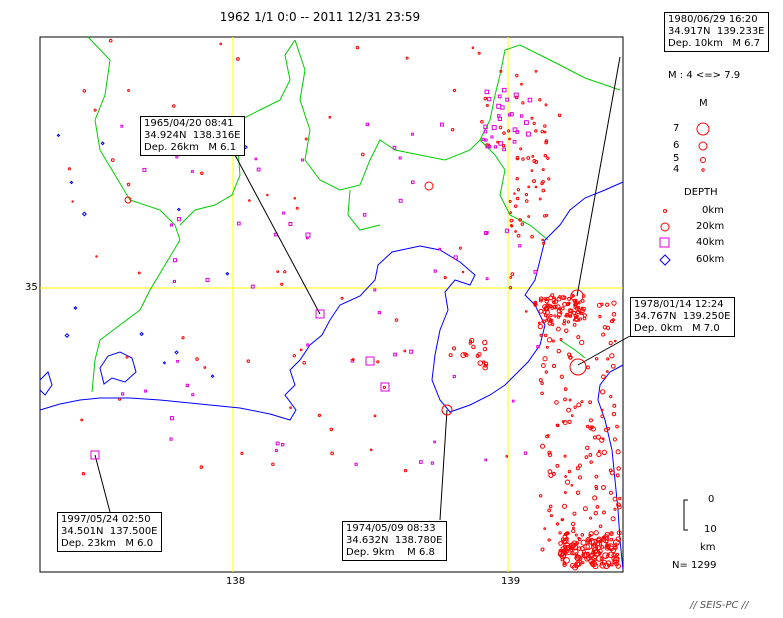 The height and width of the screenshot is (618, 783). What do you see at coordinates (189, 123) in the screenshot?
I see `callout-datetime: 1965/04/20 08:41` at bounding box center [189, 123].